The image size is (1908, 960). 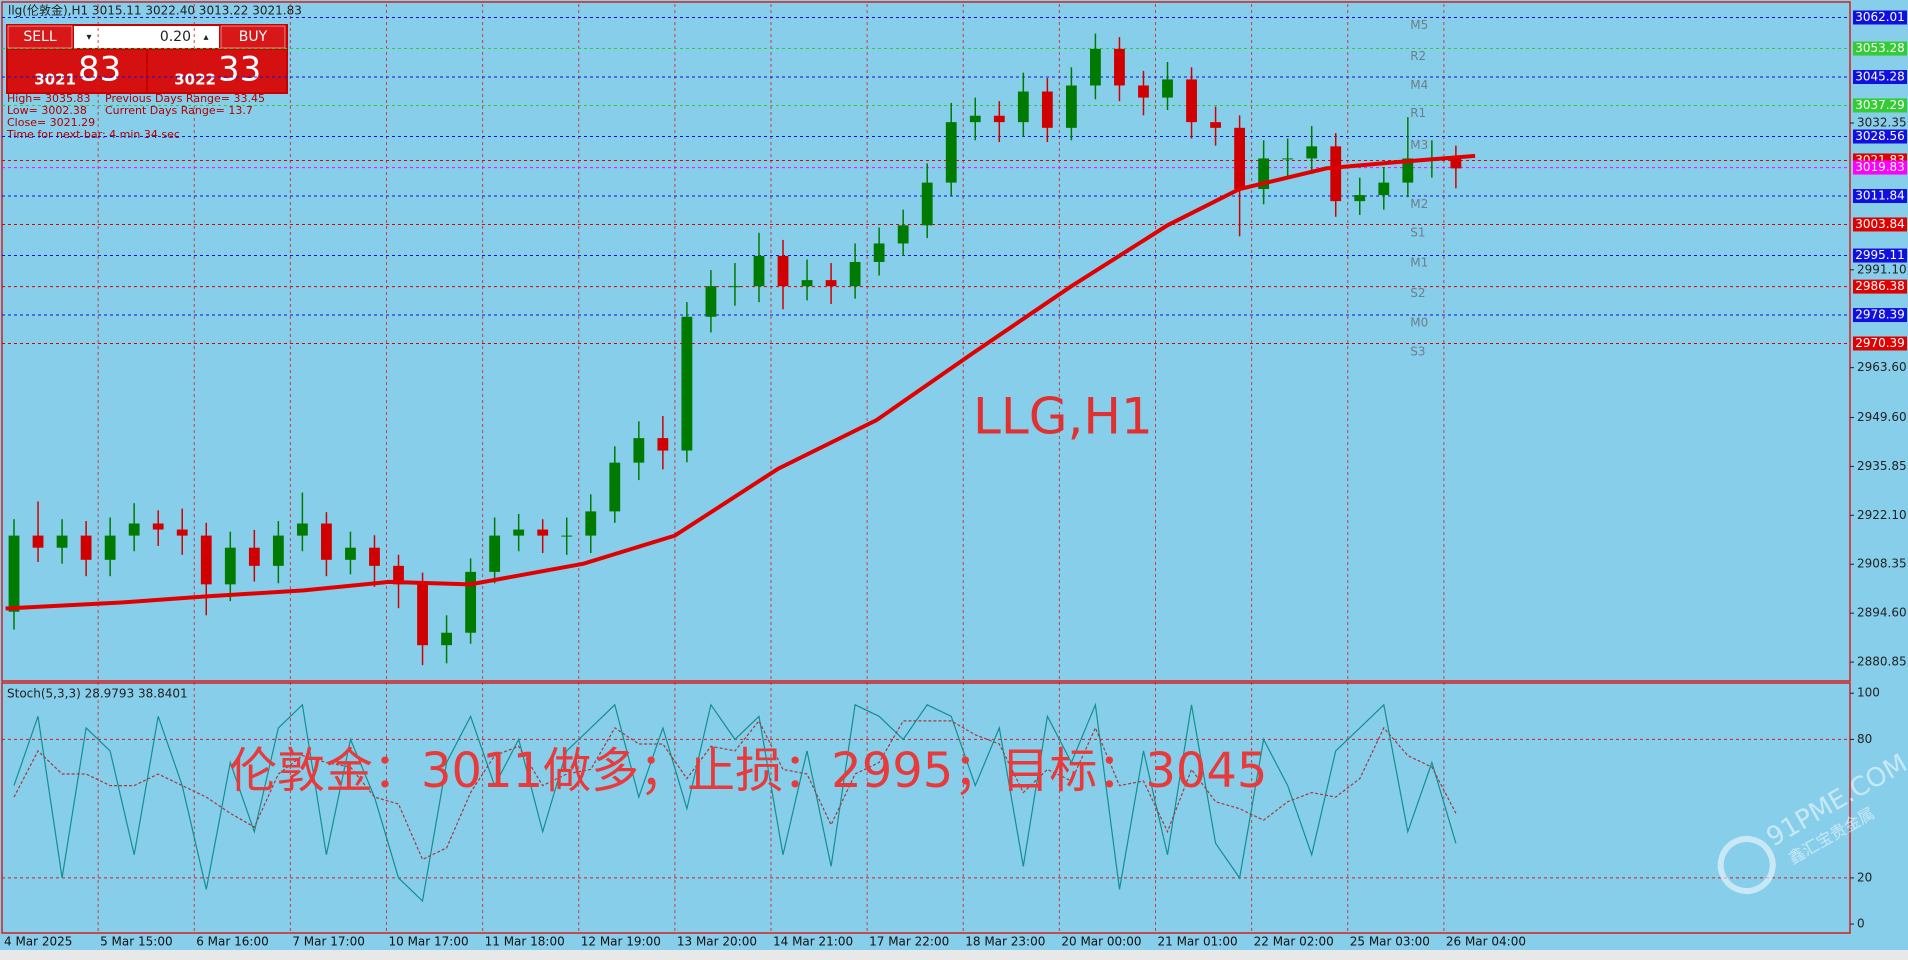 I want to click on y-tick-label: 2949.60, so click(x=1882, y=417).